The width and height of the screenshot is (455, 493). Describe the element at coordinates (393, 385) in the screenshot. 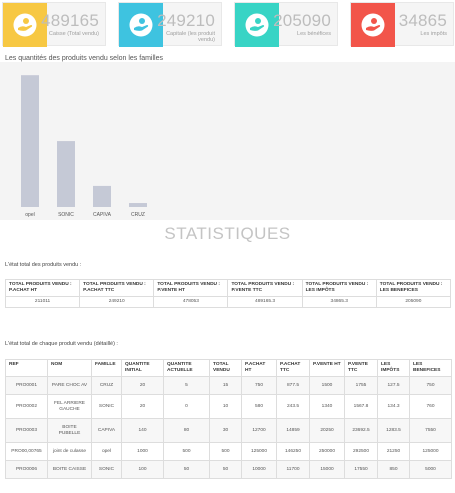

I see `table-cell: 127.5` at that location.